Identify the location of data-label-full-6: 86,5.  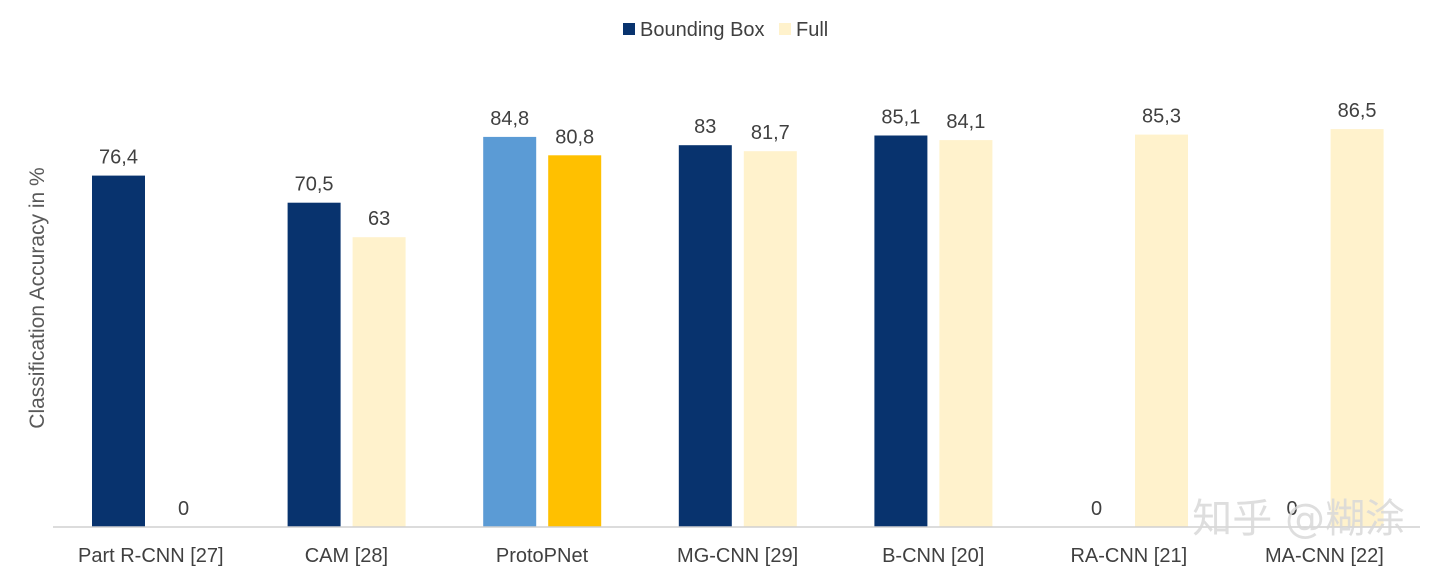
(1357, 111).